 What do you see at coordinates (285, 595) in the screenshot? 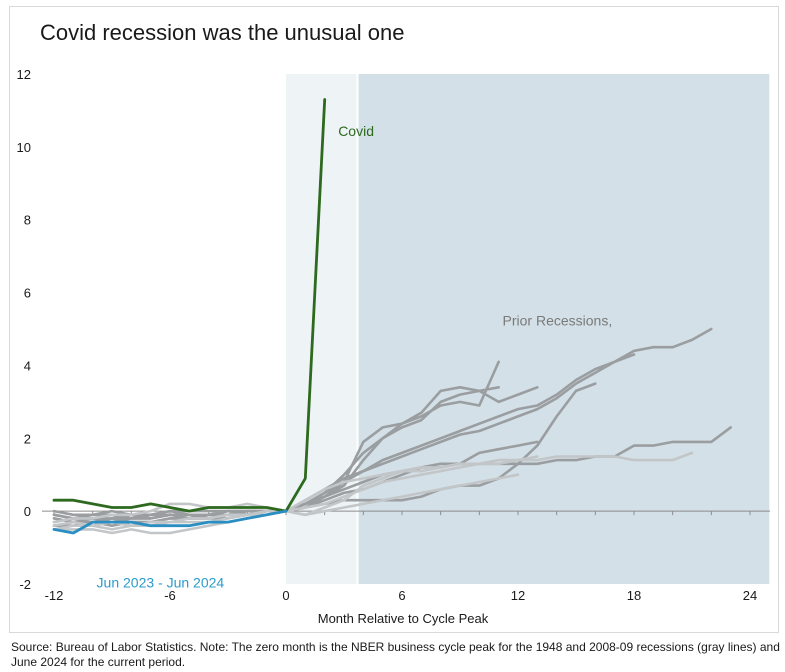
I see `x-tick-label: 0` at bounding box center [285, 595].